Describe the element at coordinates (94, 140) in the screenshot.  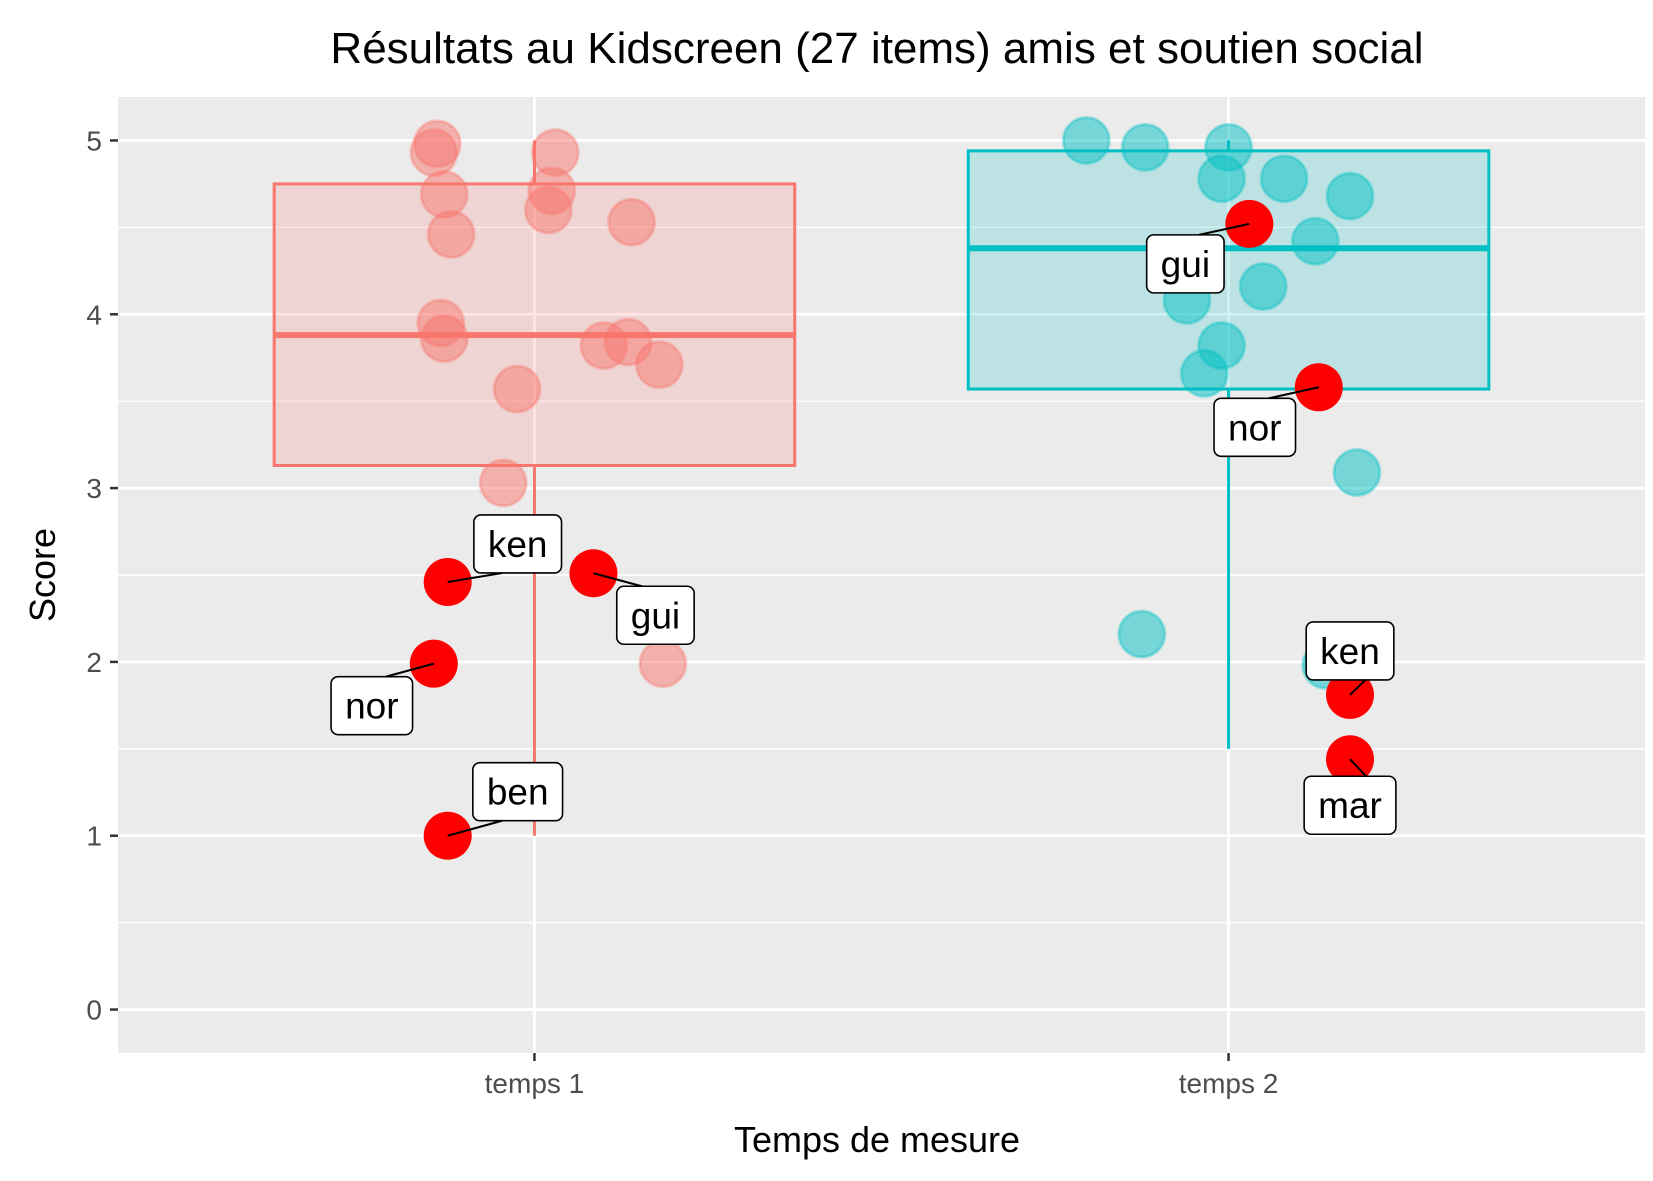
I see `y-tick-label: 5` at that location.